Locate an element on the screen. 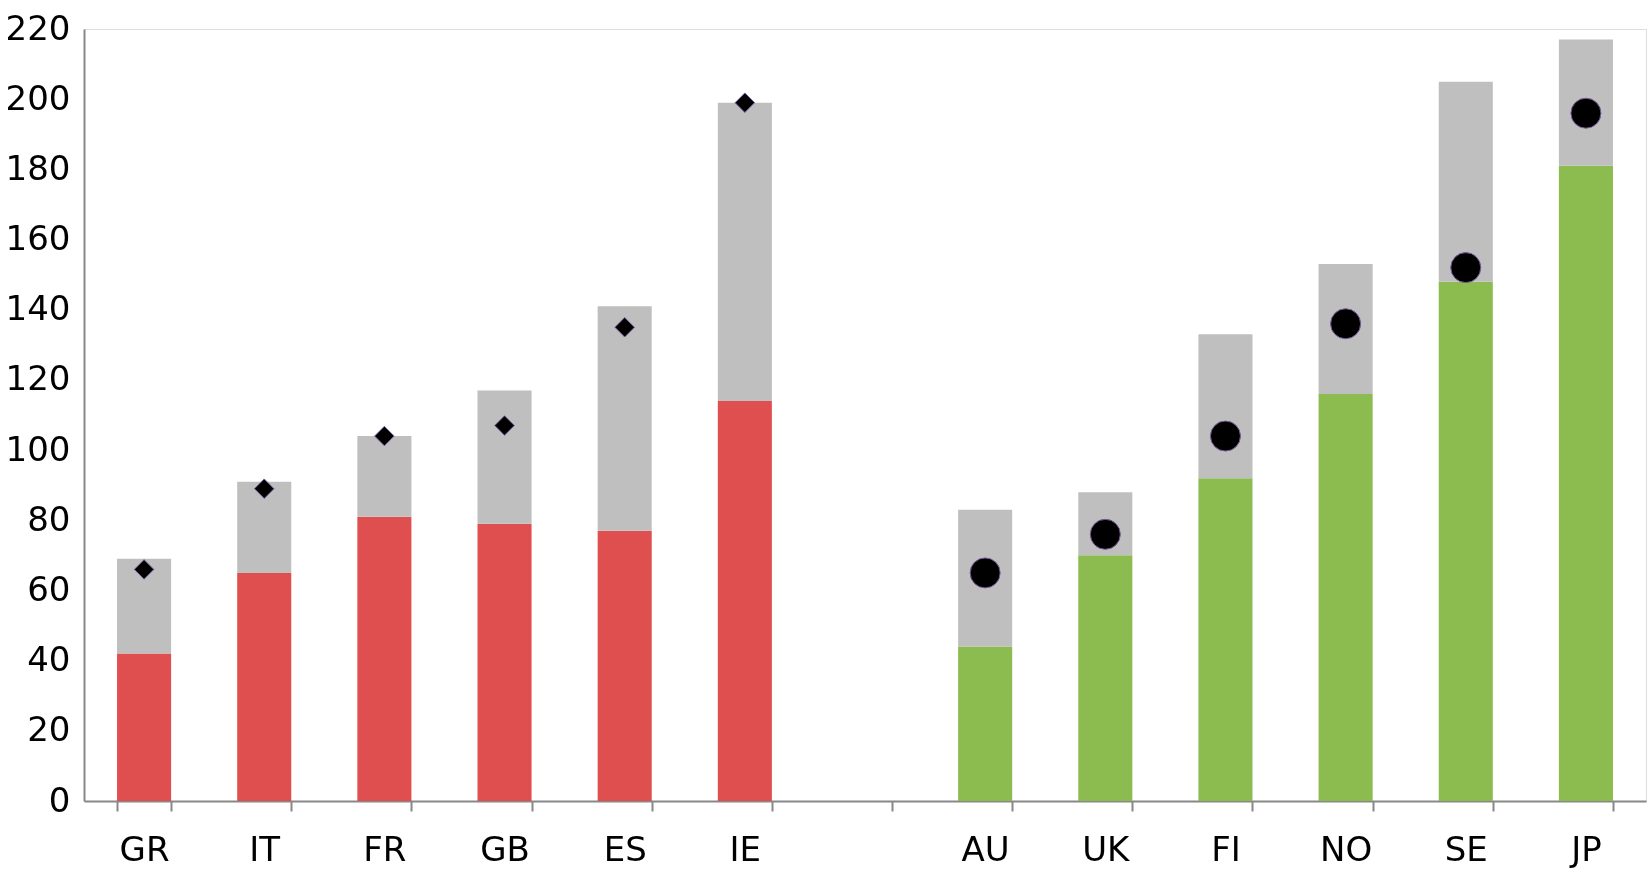  x-tick-label: FR is located at coordinates (385, 848).